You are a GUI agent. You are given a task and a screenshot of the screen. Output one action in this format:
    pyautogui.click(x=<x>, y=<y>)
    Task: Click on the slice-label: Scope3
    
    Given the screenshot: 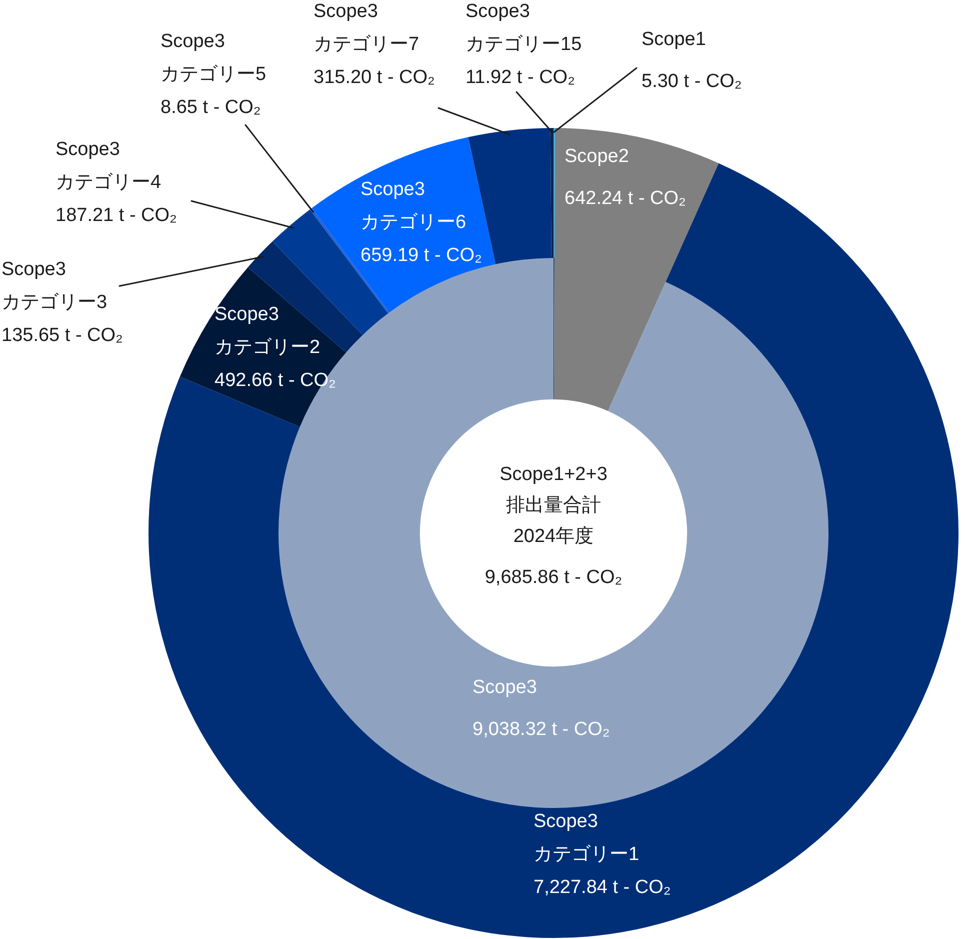 What is the action you would take?
    pyautogui.click(x=504, y=687)
    